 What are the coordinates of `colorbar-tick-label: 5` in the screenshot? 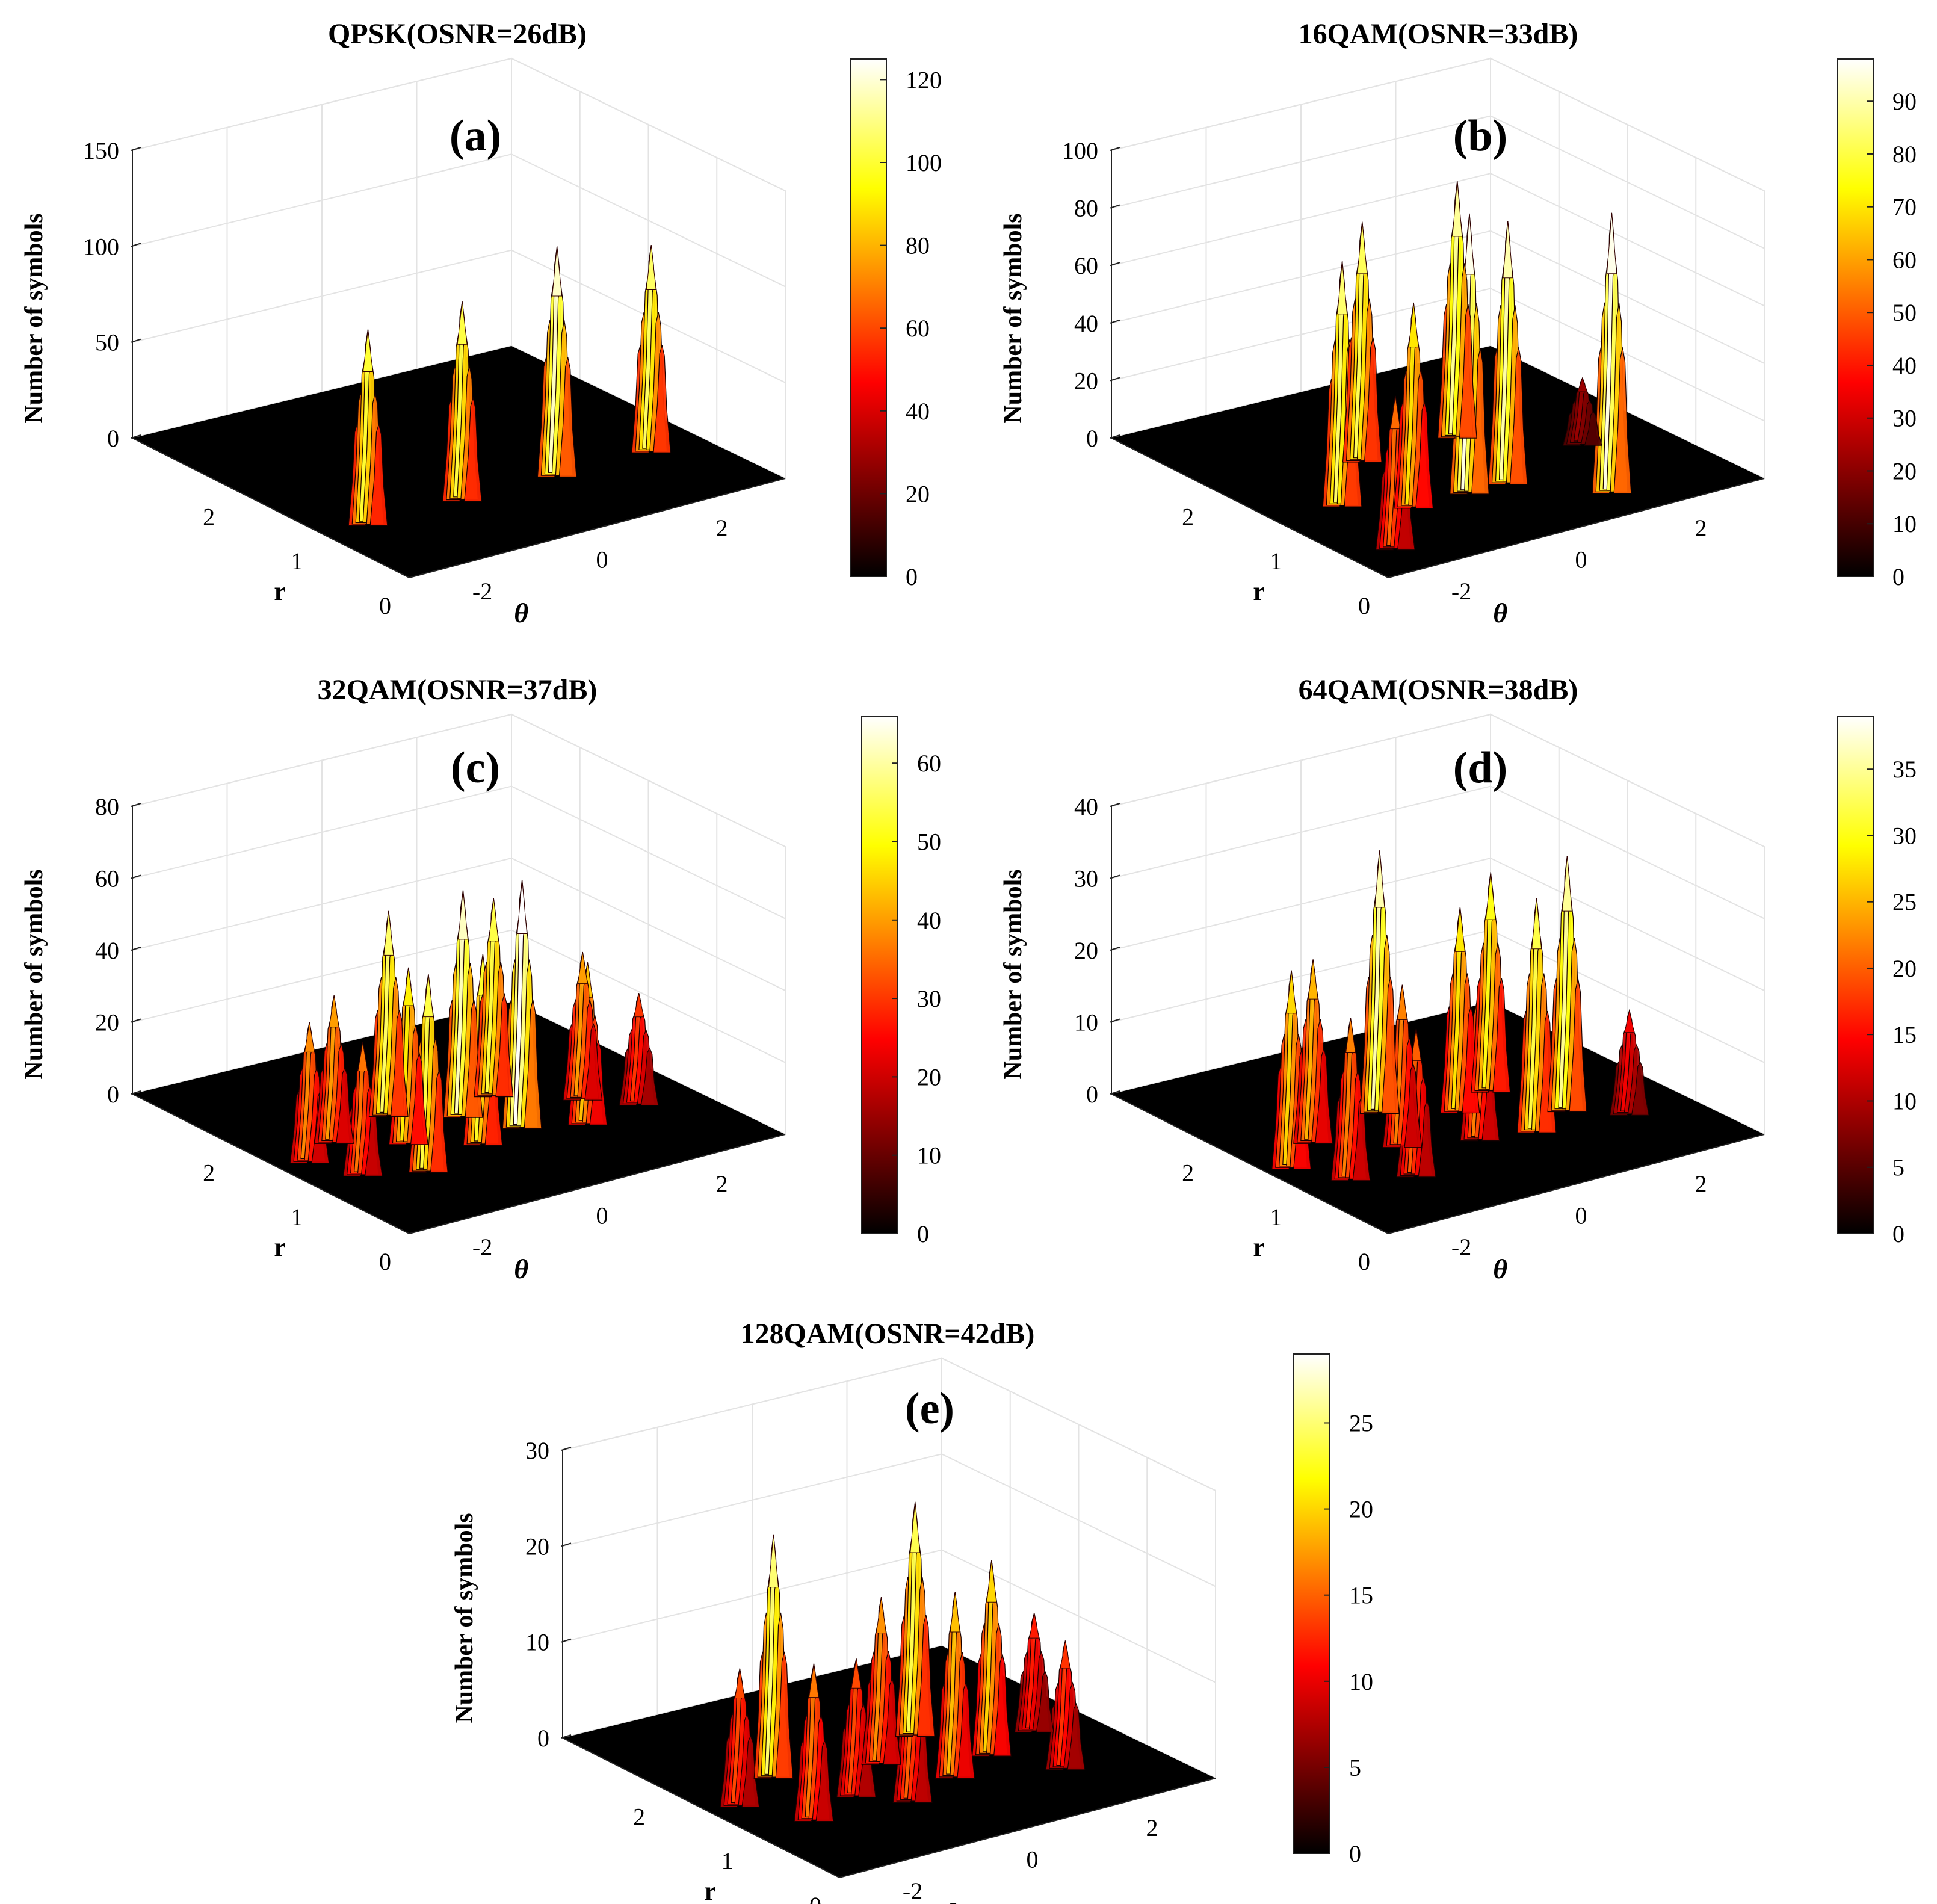 It's located at (1355, 1768).